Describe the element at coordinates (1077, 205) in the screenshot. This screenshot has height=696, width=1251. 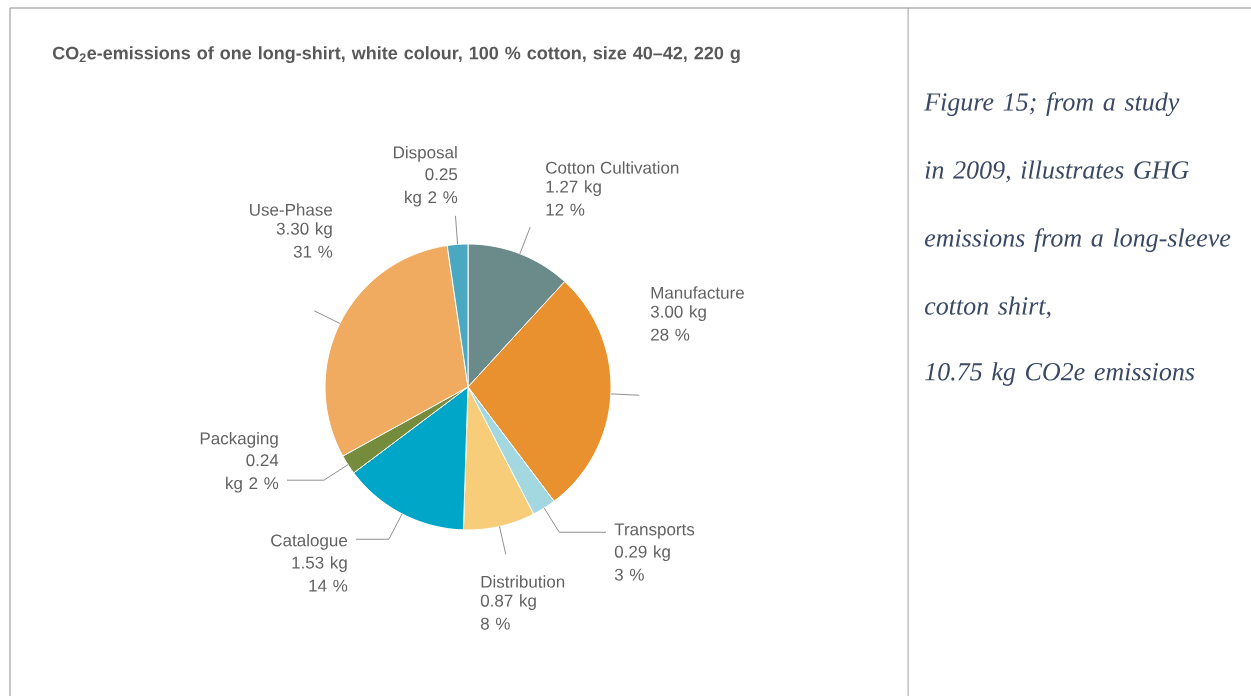
I see `text: Figure 15; from a study in 2009, illustrates GHG emissions from a long-sleeve cotton shirt,` at that location.